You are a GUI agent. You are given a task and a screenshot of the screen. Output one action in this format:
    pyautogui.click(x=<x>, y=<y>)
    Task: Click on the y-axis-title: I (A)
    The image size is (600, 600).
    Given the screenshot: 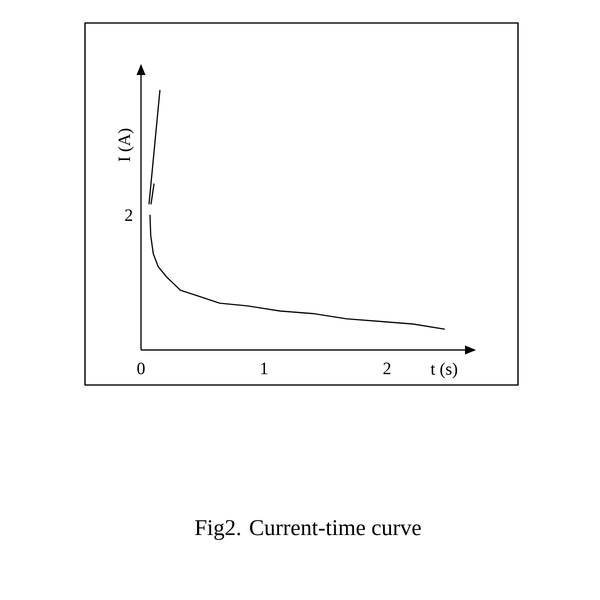 What is the action you would take?
    pyautogui.click(x=126, y=145)
    